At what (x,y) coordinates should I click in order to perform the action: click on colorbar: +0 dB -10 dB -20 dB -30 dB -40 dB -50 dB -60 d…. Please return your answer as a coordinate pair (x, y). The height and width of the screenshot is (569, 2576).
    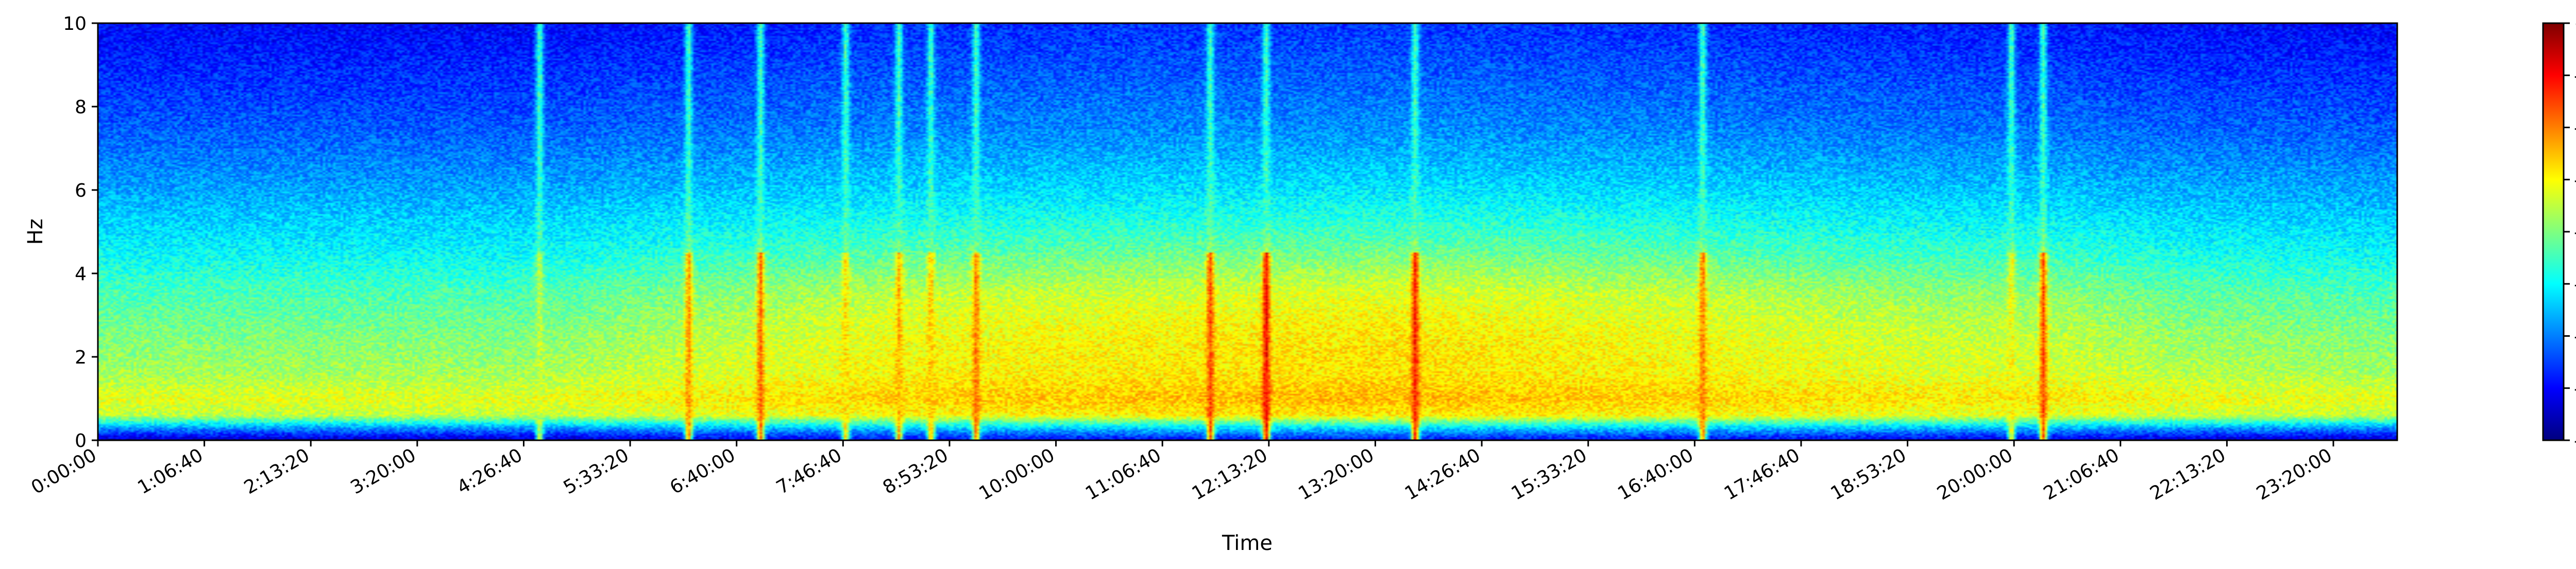
    Looking at the image, I should click on (2559, 232).